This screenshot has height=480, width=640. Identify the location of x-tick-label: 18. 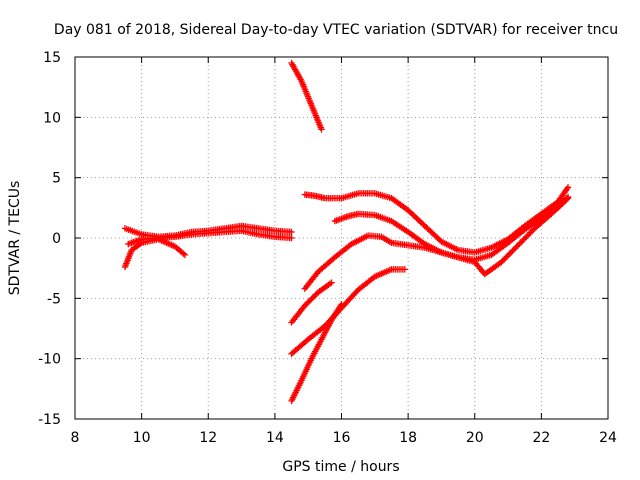
(408, 438).